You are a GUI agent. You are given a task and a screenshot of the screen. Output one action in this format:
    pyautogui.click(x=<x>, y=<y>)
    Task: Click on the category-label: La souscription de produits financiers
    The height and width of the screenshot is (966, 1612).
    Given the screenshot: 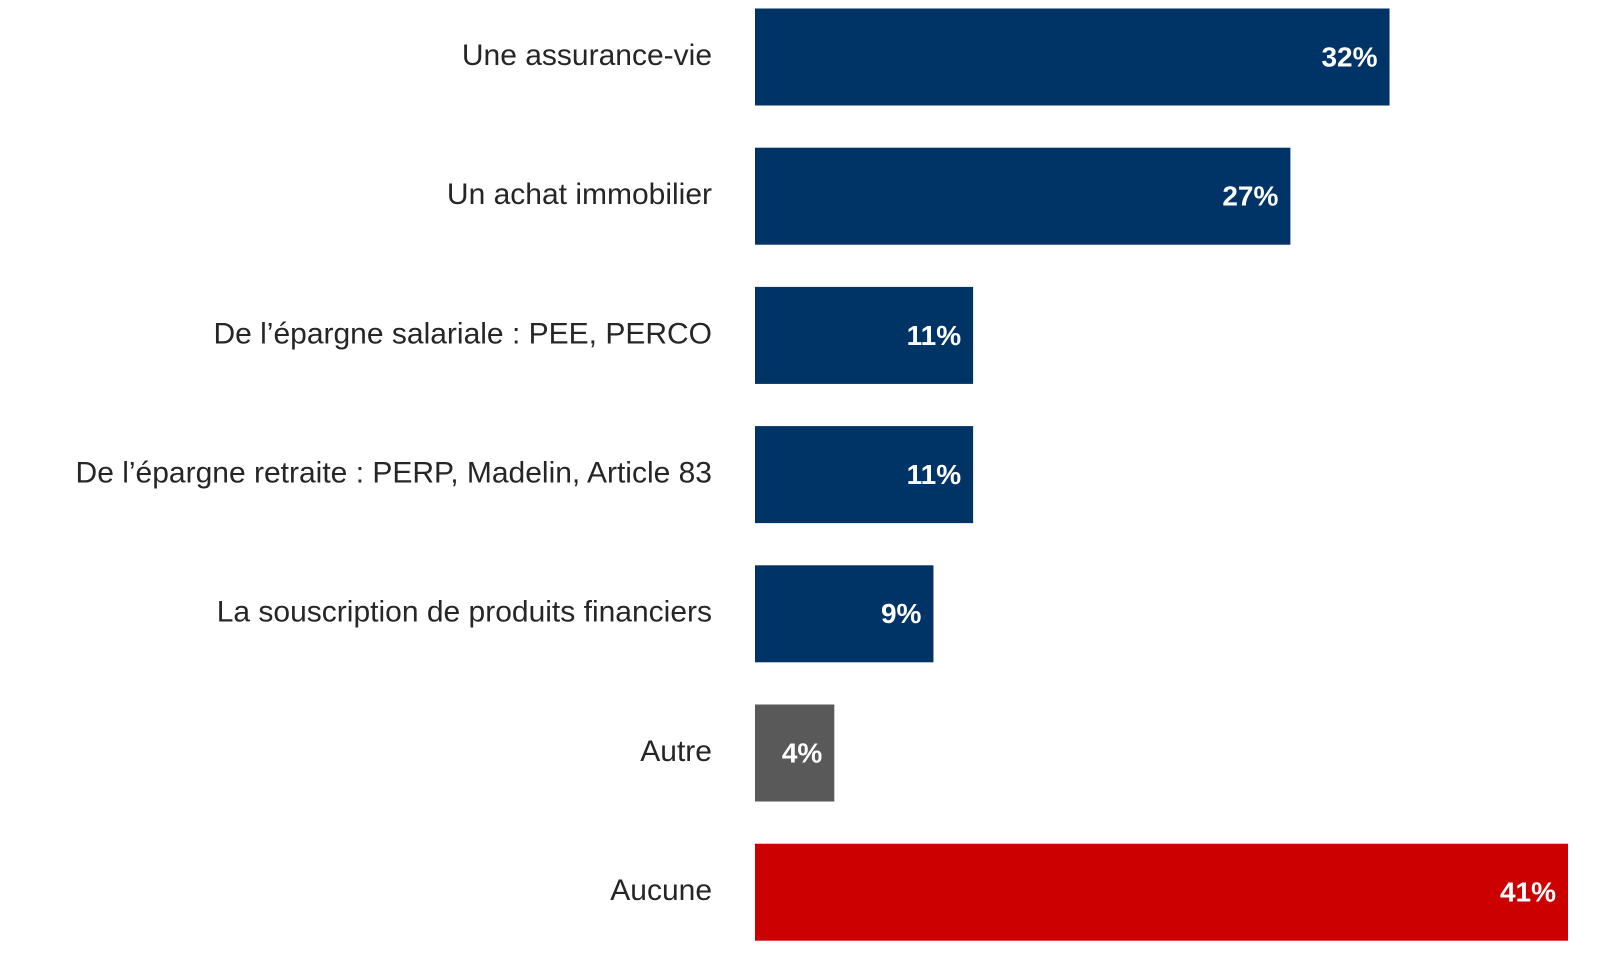 What is the action you would take?
    pyautogui.click(x=464, y=612)
    